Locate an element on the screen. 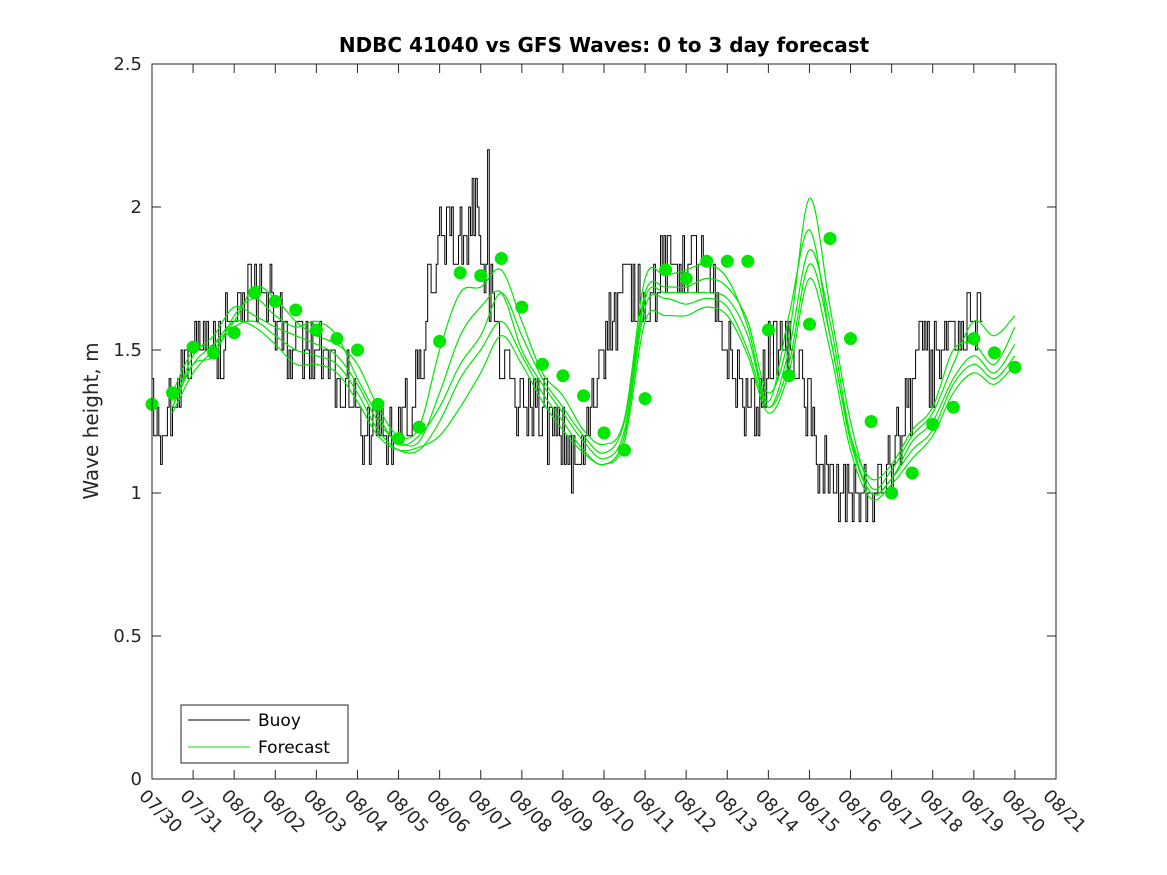 The width and height of the screenshot is (1167, 875). legend: Buoy Forecast is located at coordinates (264, 734).